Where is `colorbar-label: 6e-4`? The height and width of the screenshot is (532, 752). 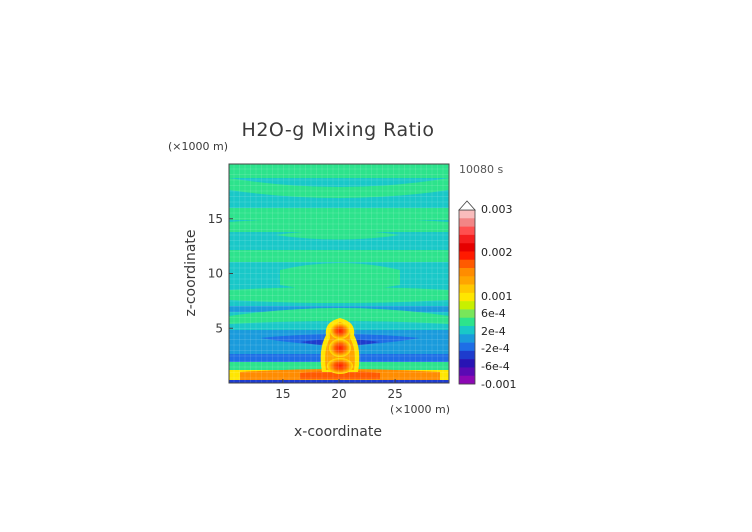
colorbar-label: 6e-4 is located at coordinates (493, 313).